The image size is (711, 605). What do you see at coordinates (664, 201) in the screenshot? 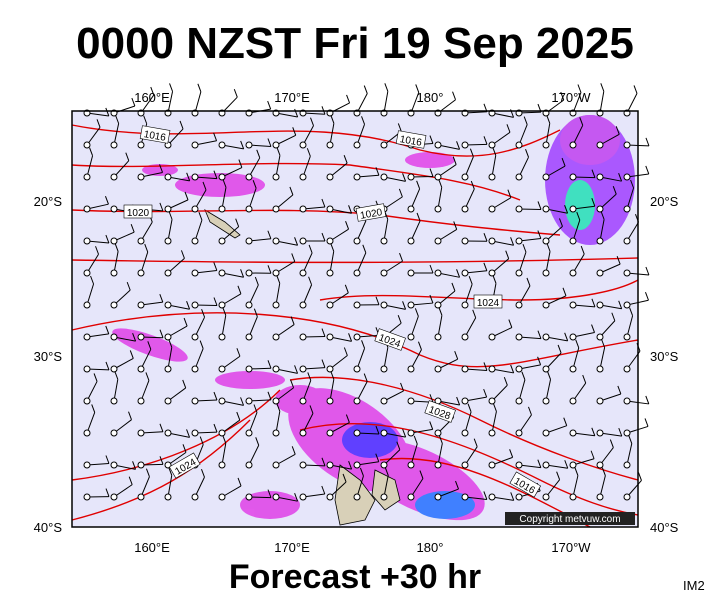
I see `right-lat-label: 20°S` at bounding box center [664, 201].